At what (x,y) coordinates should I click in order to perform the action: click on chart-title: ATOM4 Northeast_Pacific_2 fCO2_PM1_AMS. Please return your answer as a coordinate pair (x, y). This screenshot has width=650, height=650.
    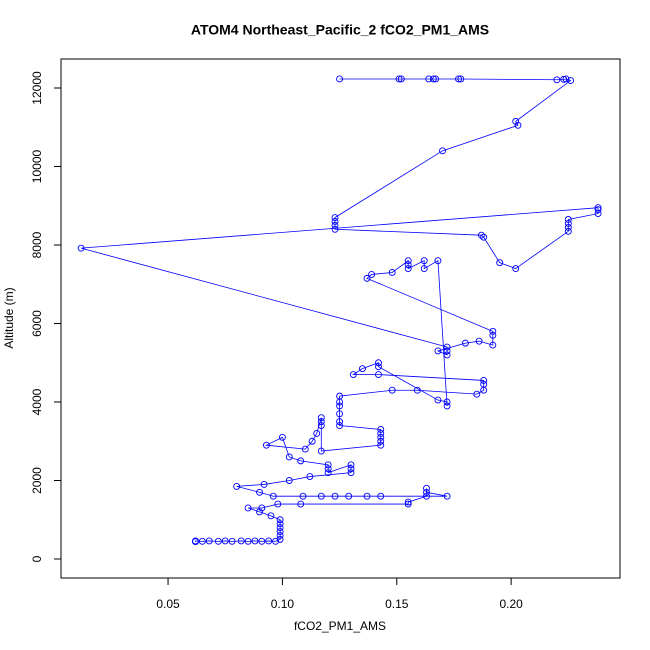
    Looking at the image, I should click on (340, 30).